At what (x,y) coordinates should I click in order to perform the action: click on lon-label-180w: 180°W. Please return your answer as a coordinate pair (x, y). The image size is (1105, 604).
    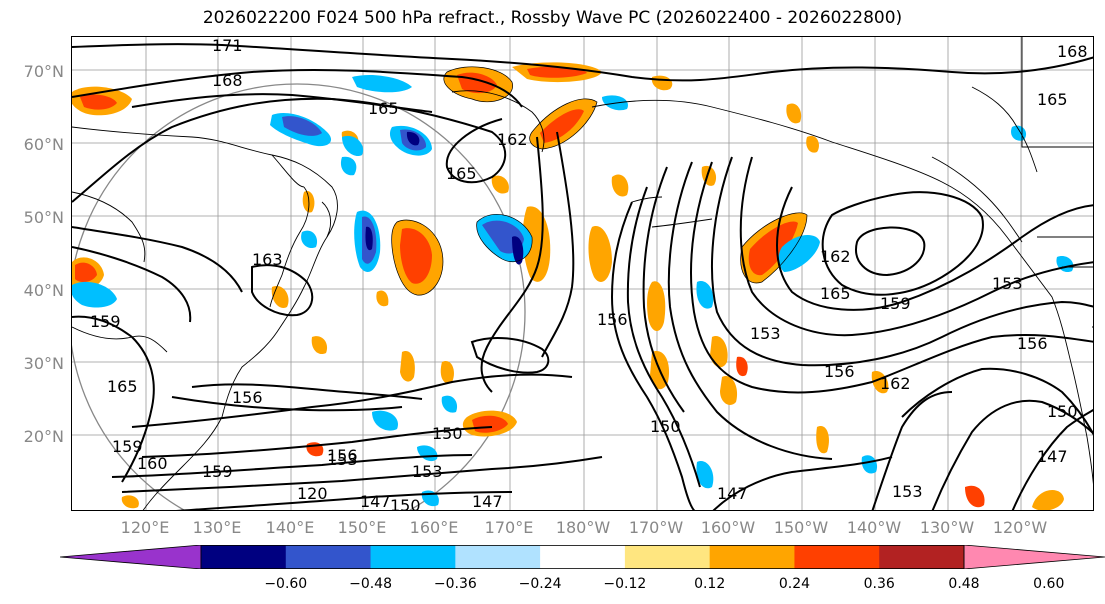
    Looking at the image, I should click on (583, 527).